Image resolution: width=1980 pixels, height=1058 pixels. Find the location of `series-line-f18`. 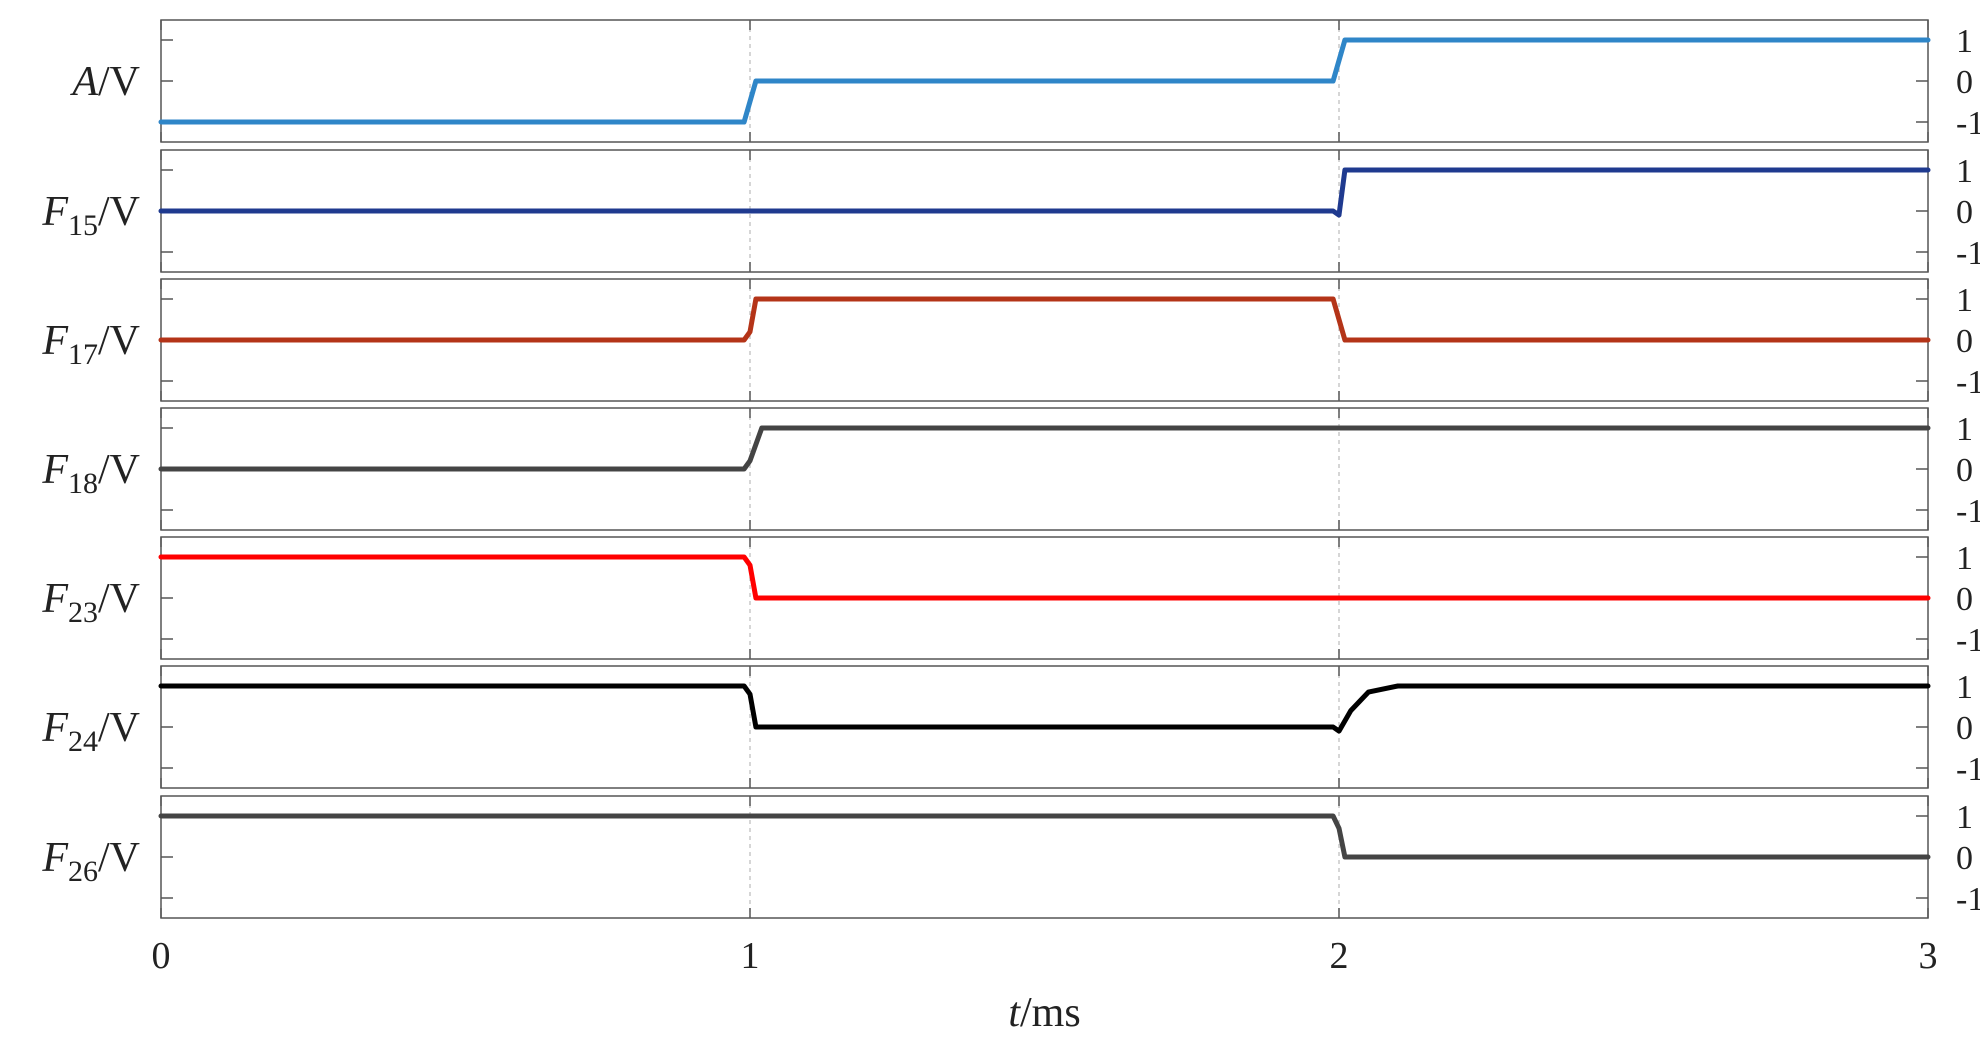

series-line-f18 is located at coordinates (1044, 448).